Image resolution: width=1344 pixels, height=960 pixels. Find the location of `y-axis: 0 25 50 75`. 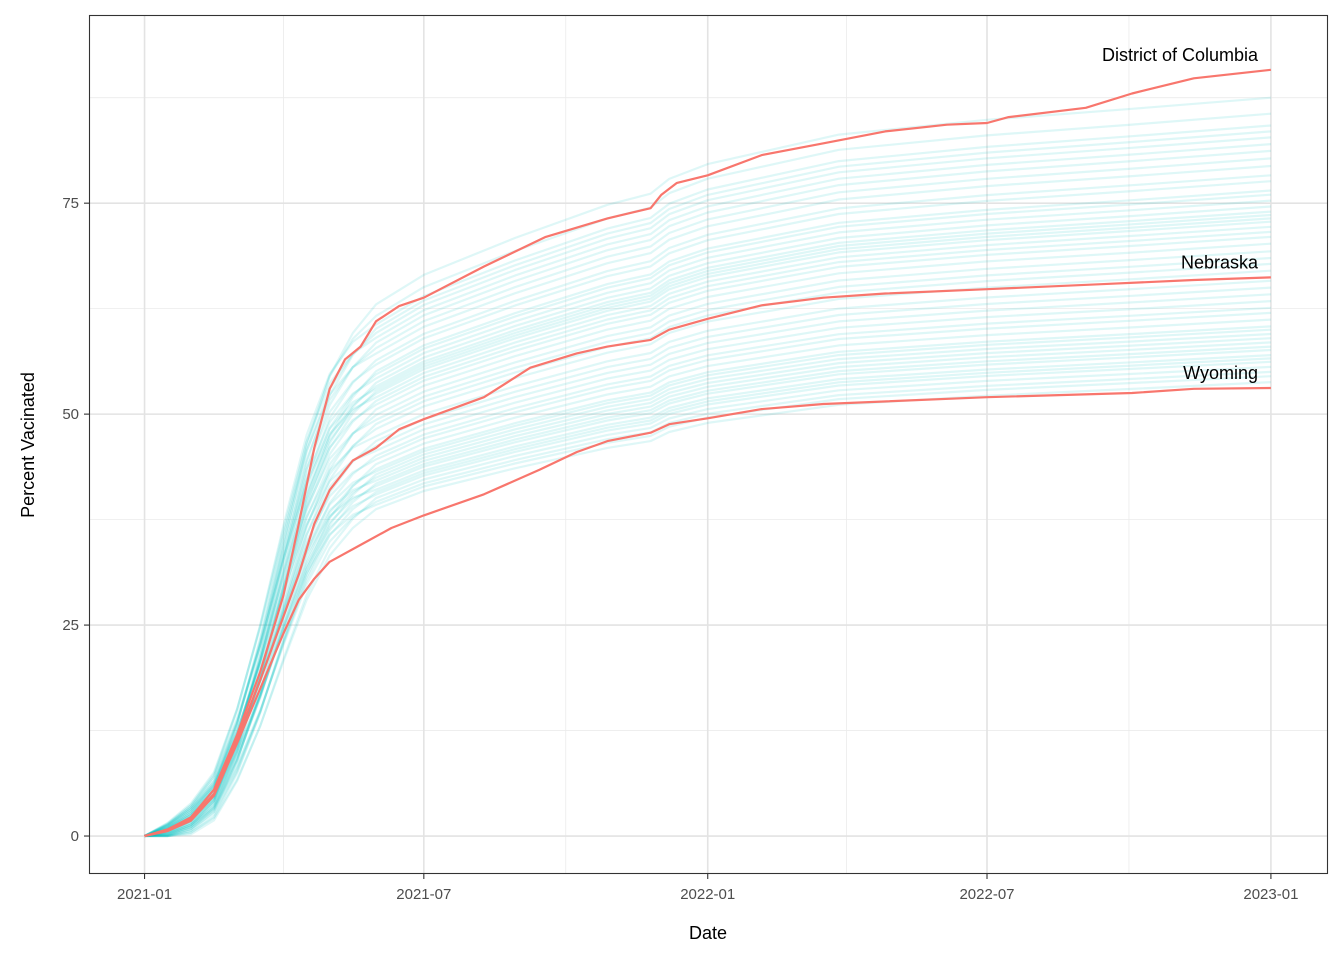

y-axis: 0 25 50 75 is located at coordinates (75, 520).